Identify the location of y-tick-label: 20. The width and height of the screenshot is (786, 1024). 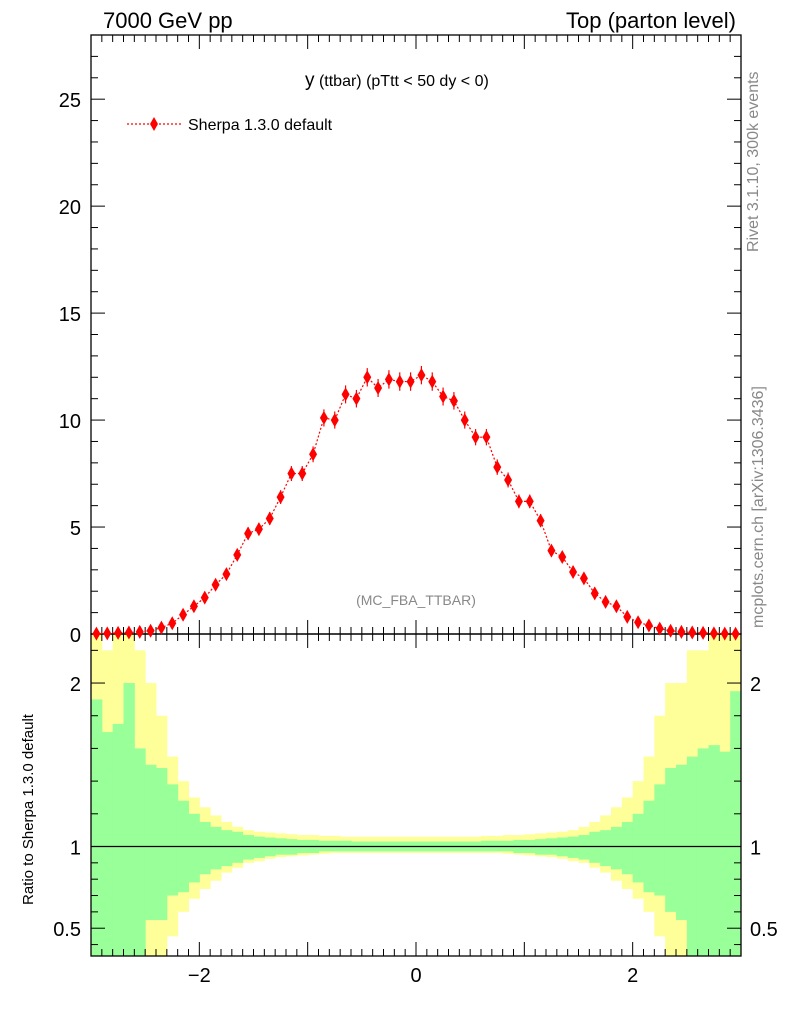
(70, 208).